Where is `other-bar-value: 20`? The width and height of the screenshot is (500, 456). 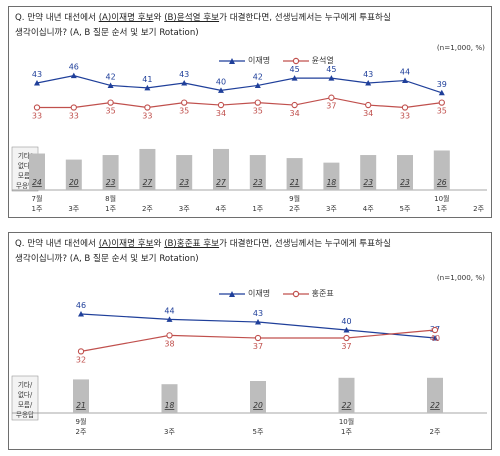
other-bar-value: 20 is located at coordinates (74, 182).